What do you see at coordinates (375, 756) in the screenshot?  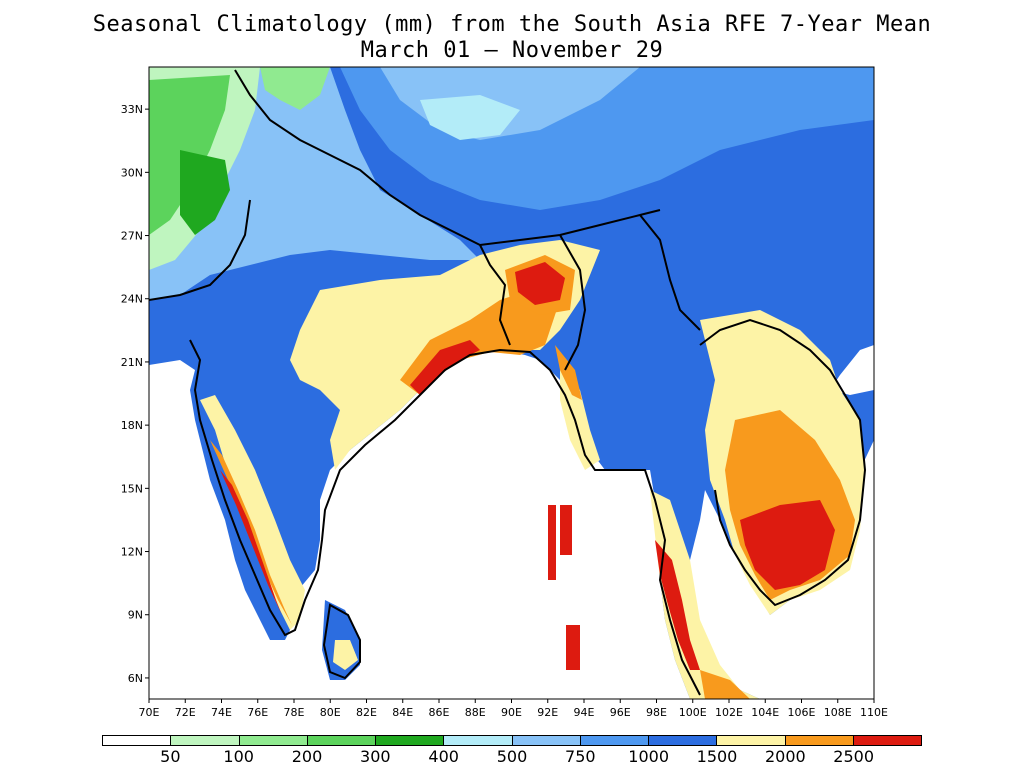 I see `legend-label: 300` at bounding box center [375, 756].